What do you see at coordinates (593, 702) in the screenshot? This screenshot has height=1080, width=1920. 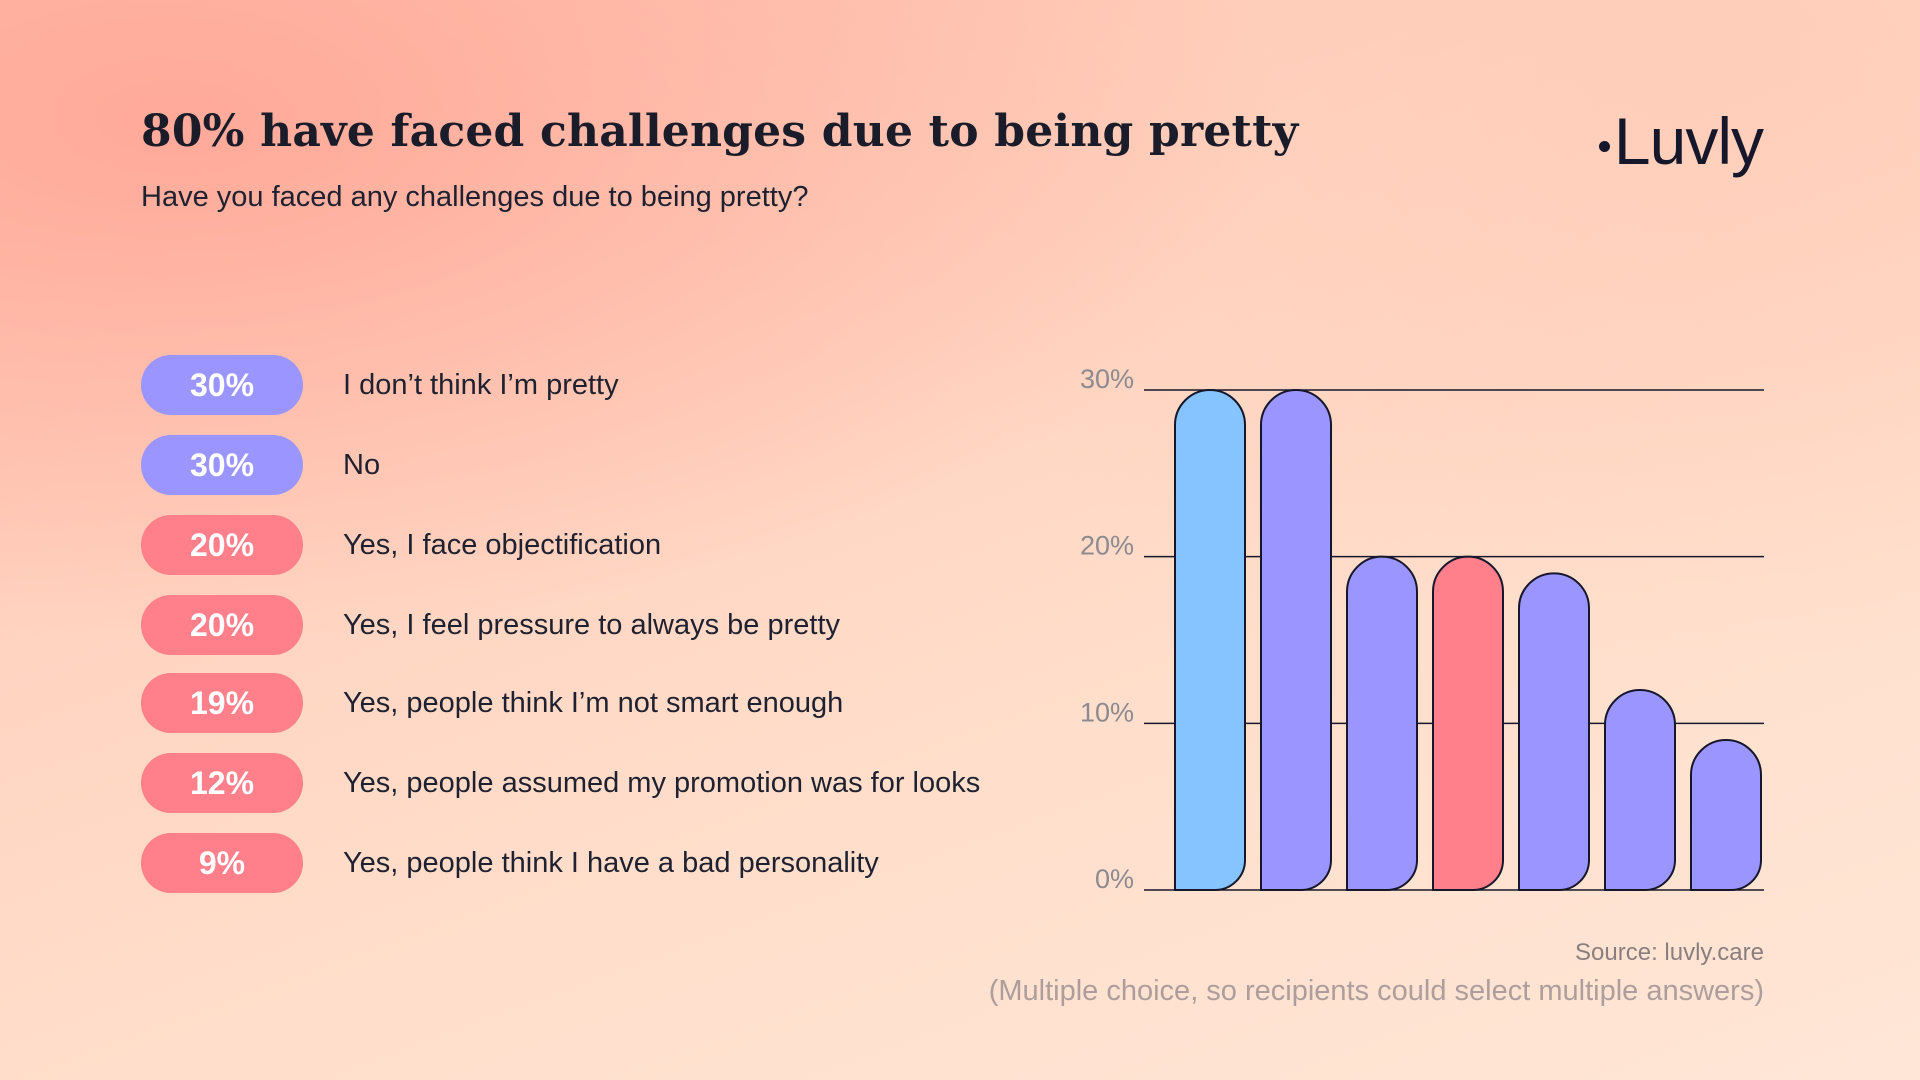 I see `answer-label: Yes, people think I’m not smart enough` at bounding box center [593, 702].